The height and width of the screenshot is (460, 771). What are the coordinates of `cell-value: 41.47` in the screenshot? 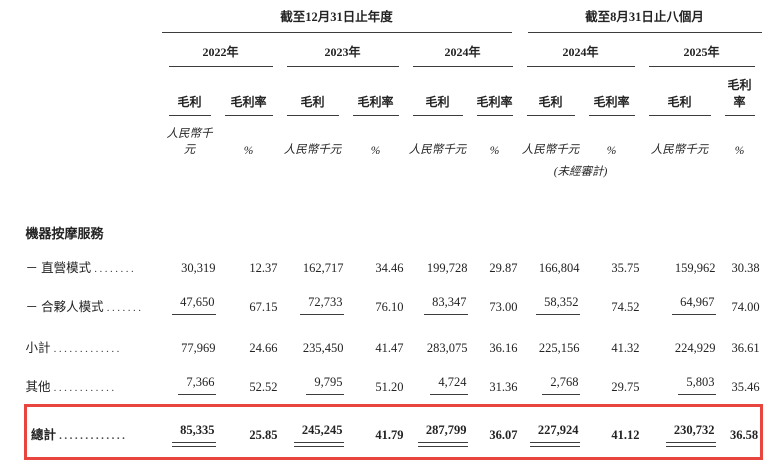 It's located at (376, 343).